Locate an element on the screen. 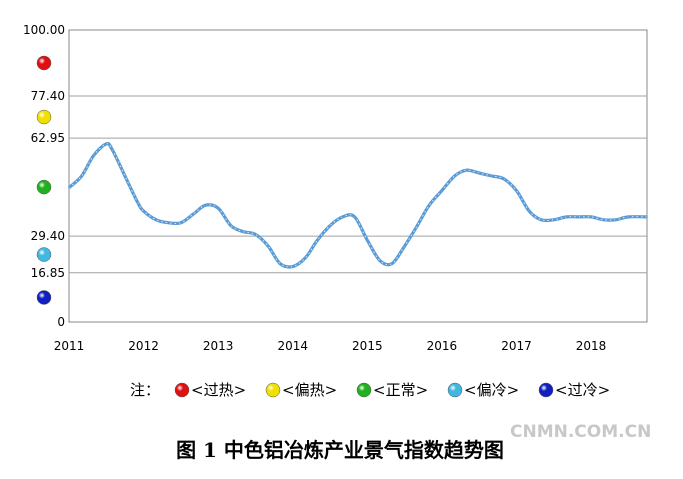 The image size is (683, 479). legend-label: <过热> is located at coordinates (218, 390).